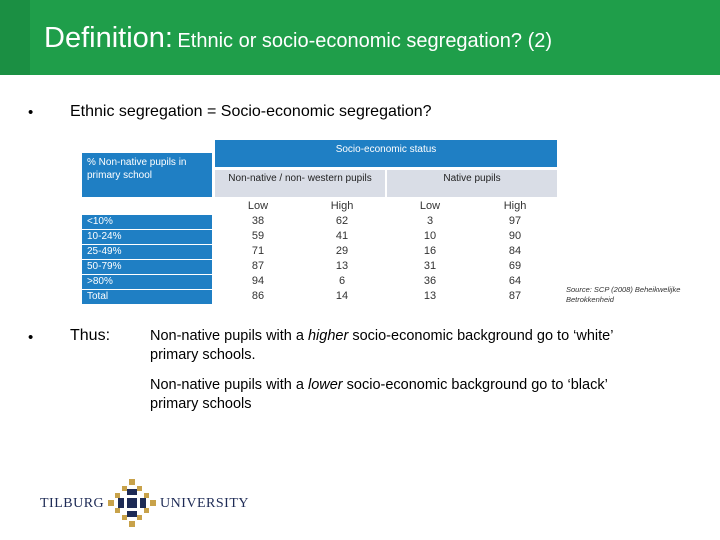  I want to click on group-header-native: Native pupils, so click(472, 183).